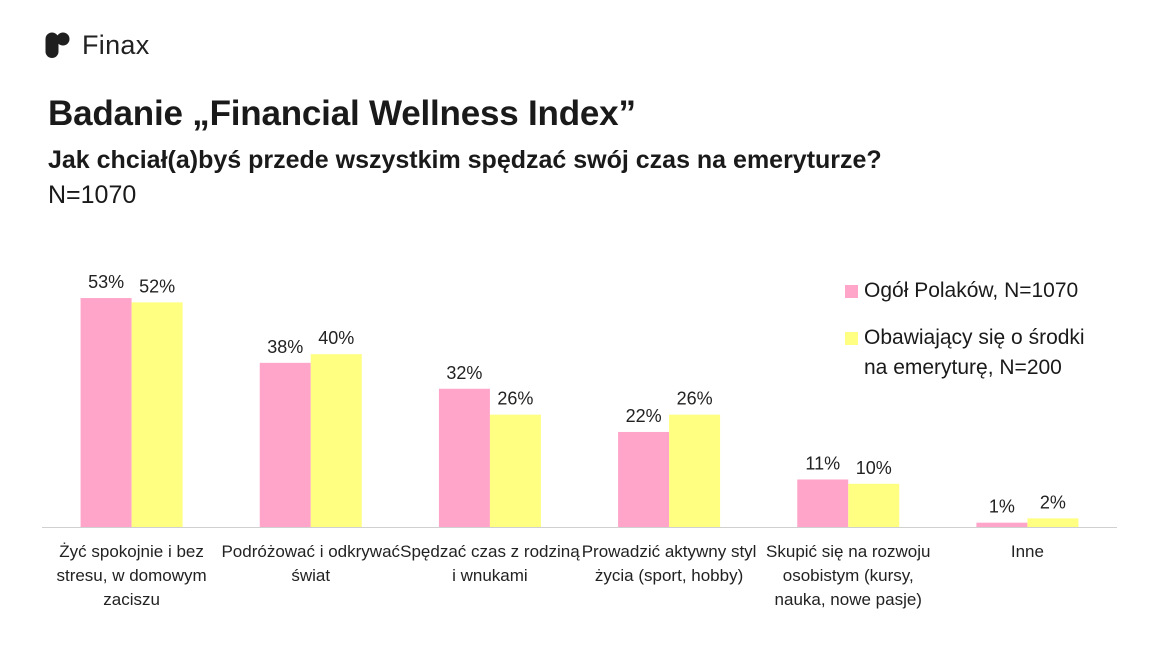  Describe the element at coordinates (311, 563) in the screenshot. I see `category-label-2: Podróżować i odkrywać świat` at that location.